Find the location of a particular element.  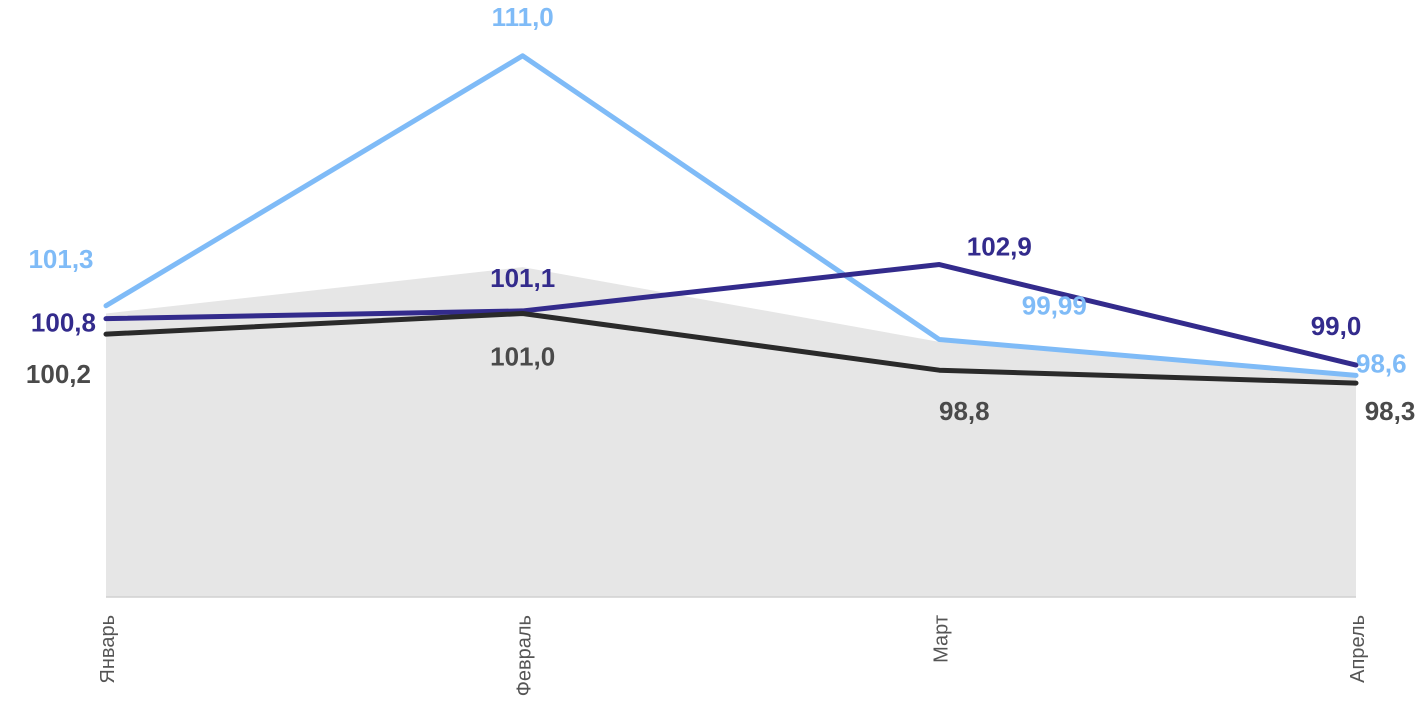

data-label: 111,0 is located at coordinates (523, 17).